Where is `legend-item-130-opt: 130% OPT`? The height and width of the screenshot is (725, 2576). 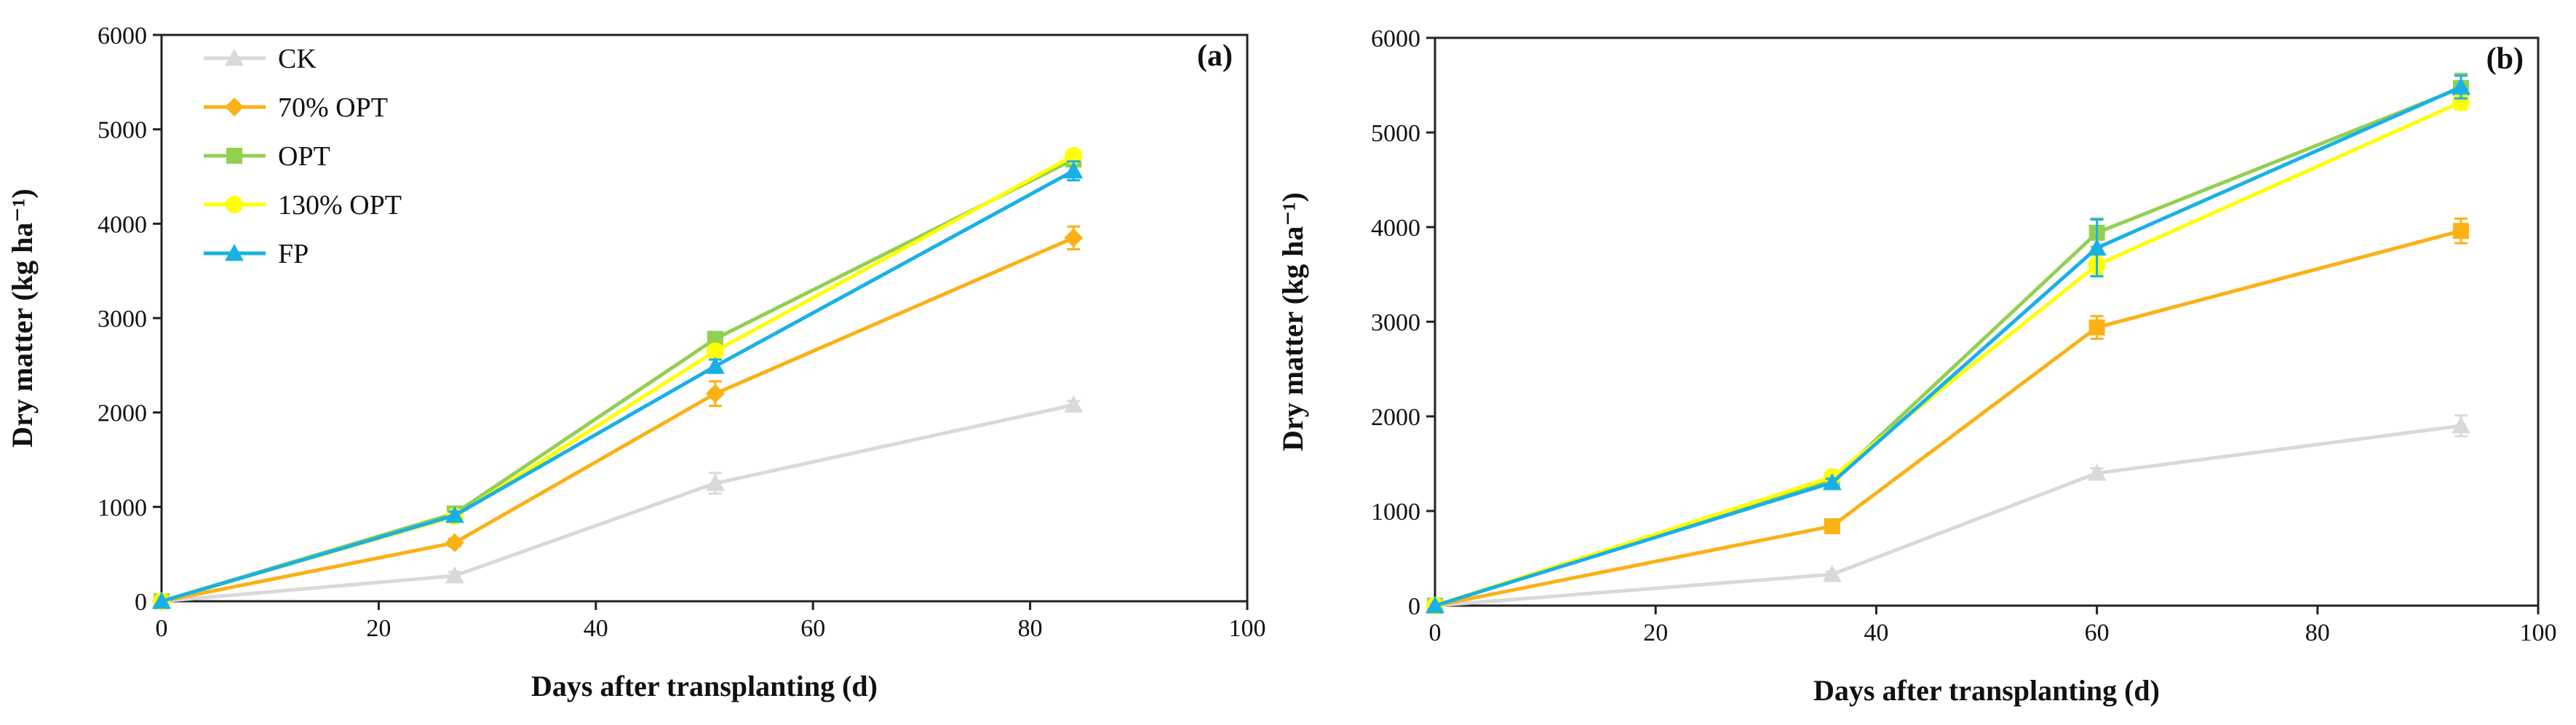 legend-item-130-opt: 130% OPT is located at coordinates (303, 205).